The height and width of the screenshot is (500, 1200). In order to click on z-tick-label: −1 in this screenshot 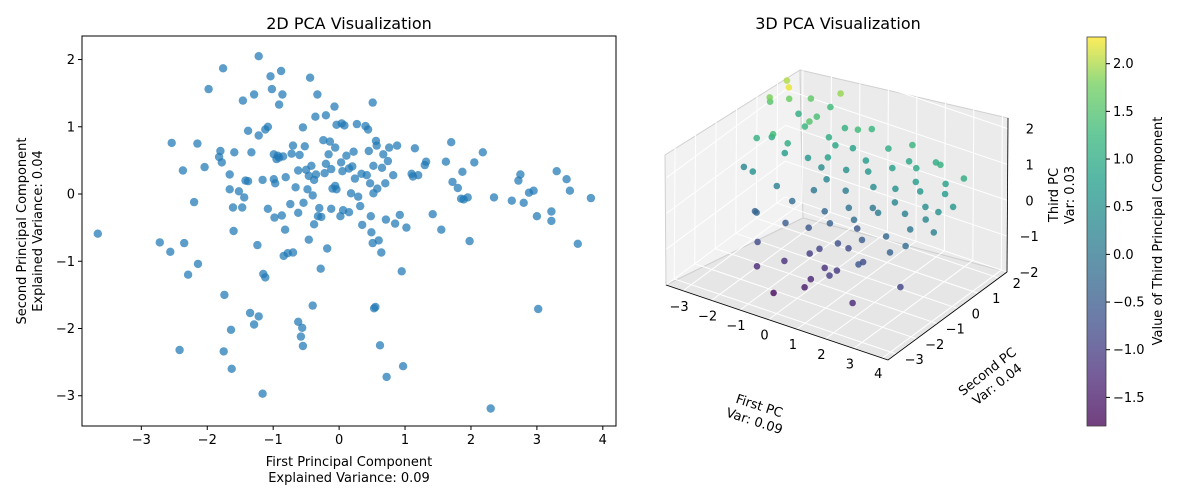, I will do `click(1029, 237)`.